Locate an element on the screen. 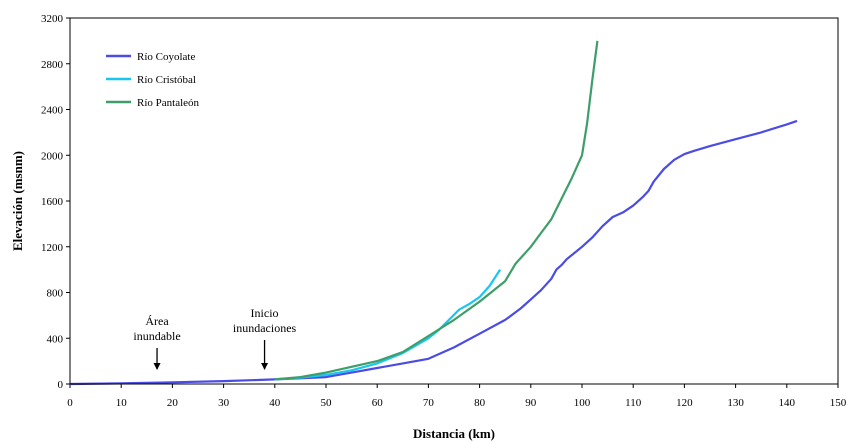 This screenshot has width=849, height=442. y-tick-label: 800 is located at coordinates (55, 294).